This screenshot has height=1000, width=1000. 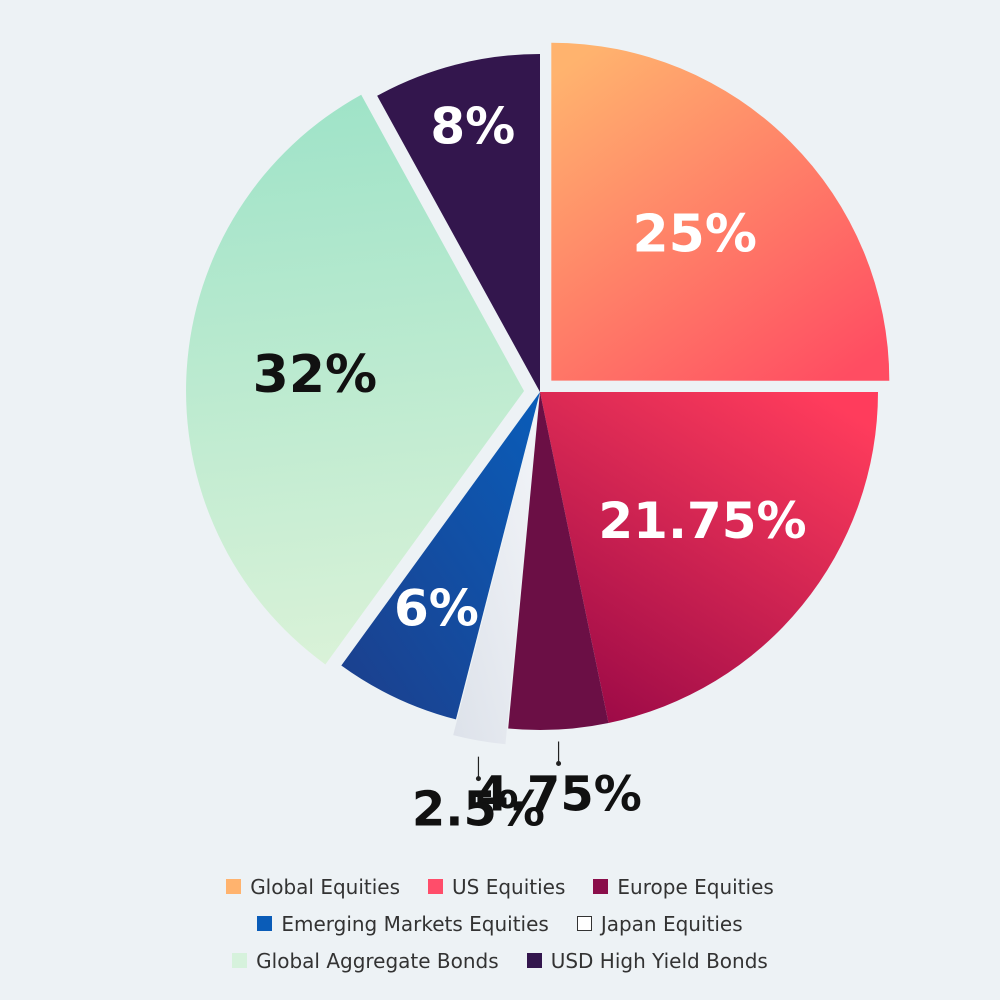 What do you see at coordinates (315, 375) in the screenshot?
I see `slice-value-label-global-aggregate-bonds: 32%` at bounding box center [315, 375].